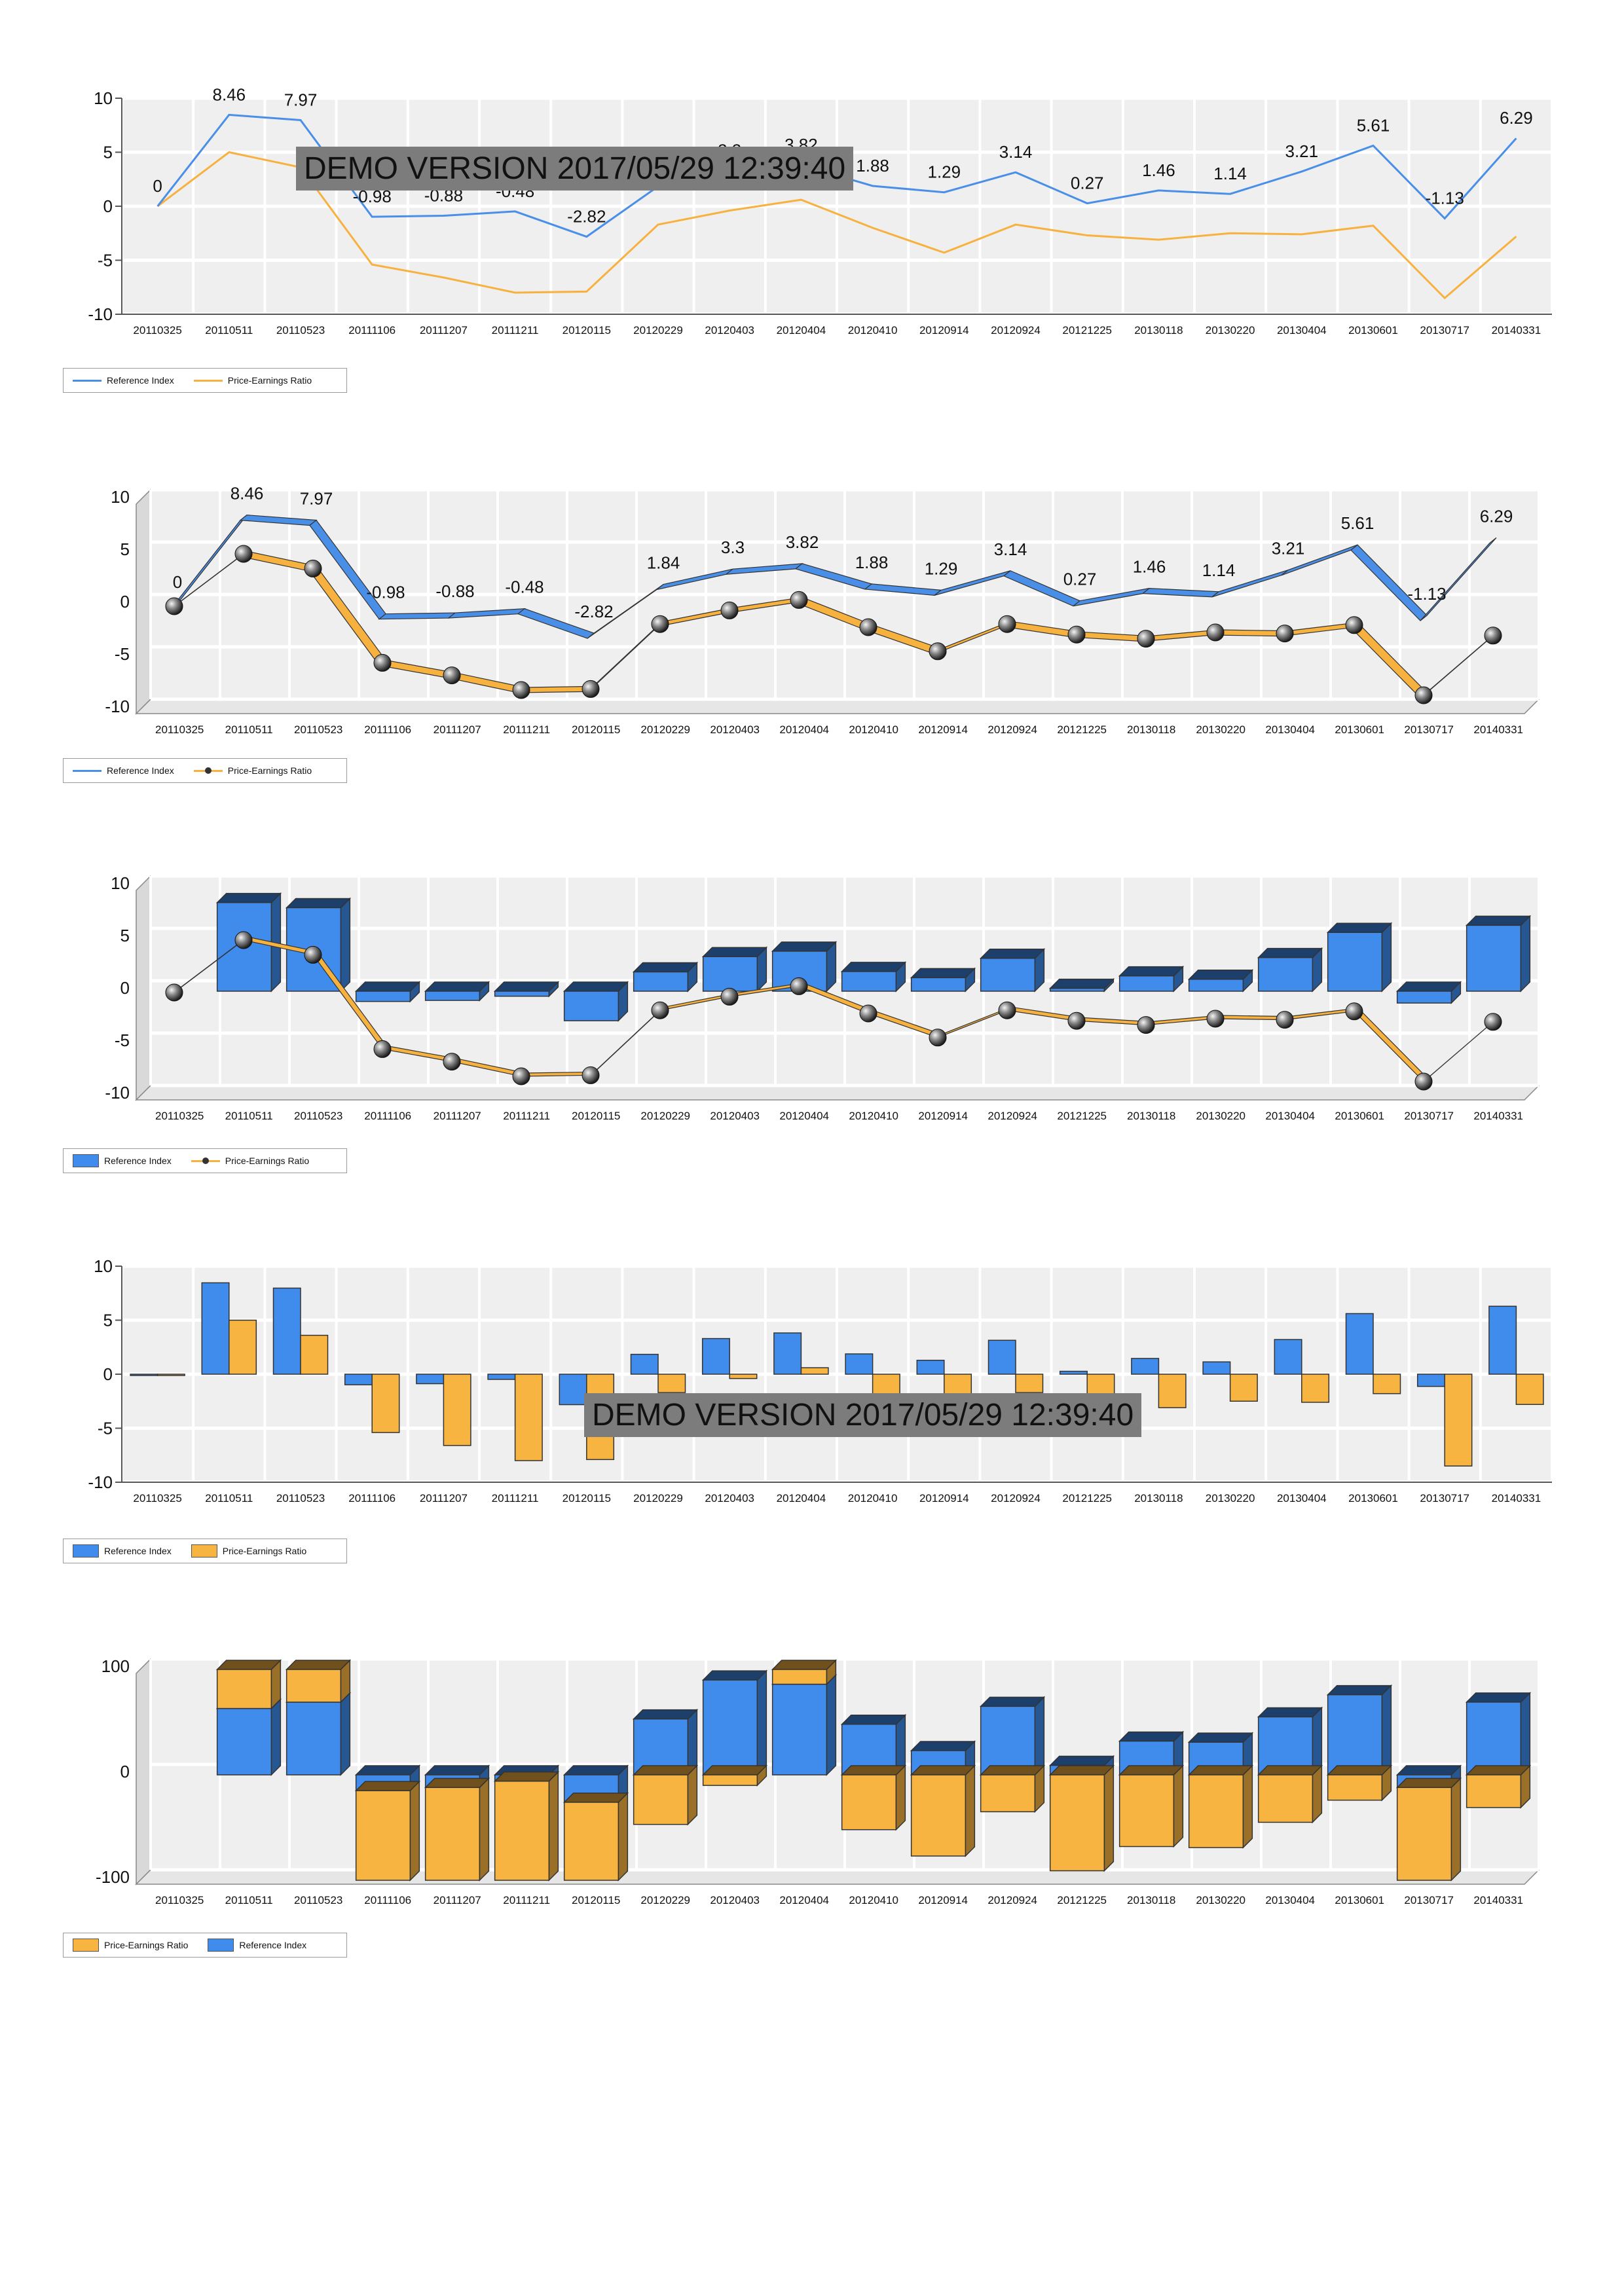 This screenshot has height=2296, width=1624. I want to click on chart-1-legend: Reference Index Price-Earnings Ratio, so click(205, 380).